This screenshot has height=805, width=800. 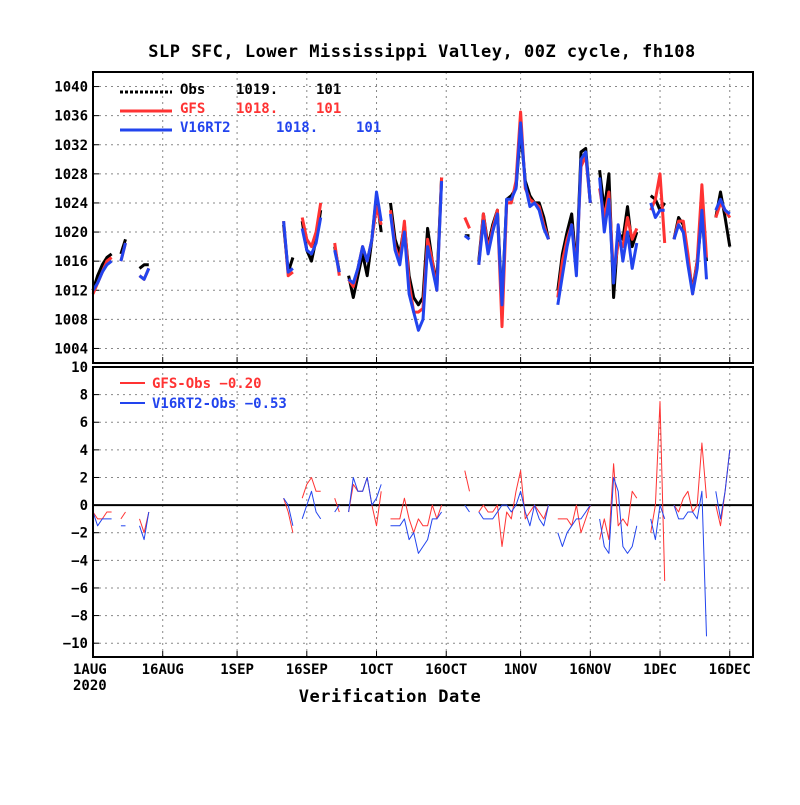 I want to click on legend-label: GFS-Obs −0.20, so click(x=207, y=384).